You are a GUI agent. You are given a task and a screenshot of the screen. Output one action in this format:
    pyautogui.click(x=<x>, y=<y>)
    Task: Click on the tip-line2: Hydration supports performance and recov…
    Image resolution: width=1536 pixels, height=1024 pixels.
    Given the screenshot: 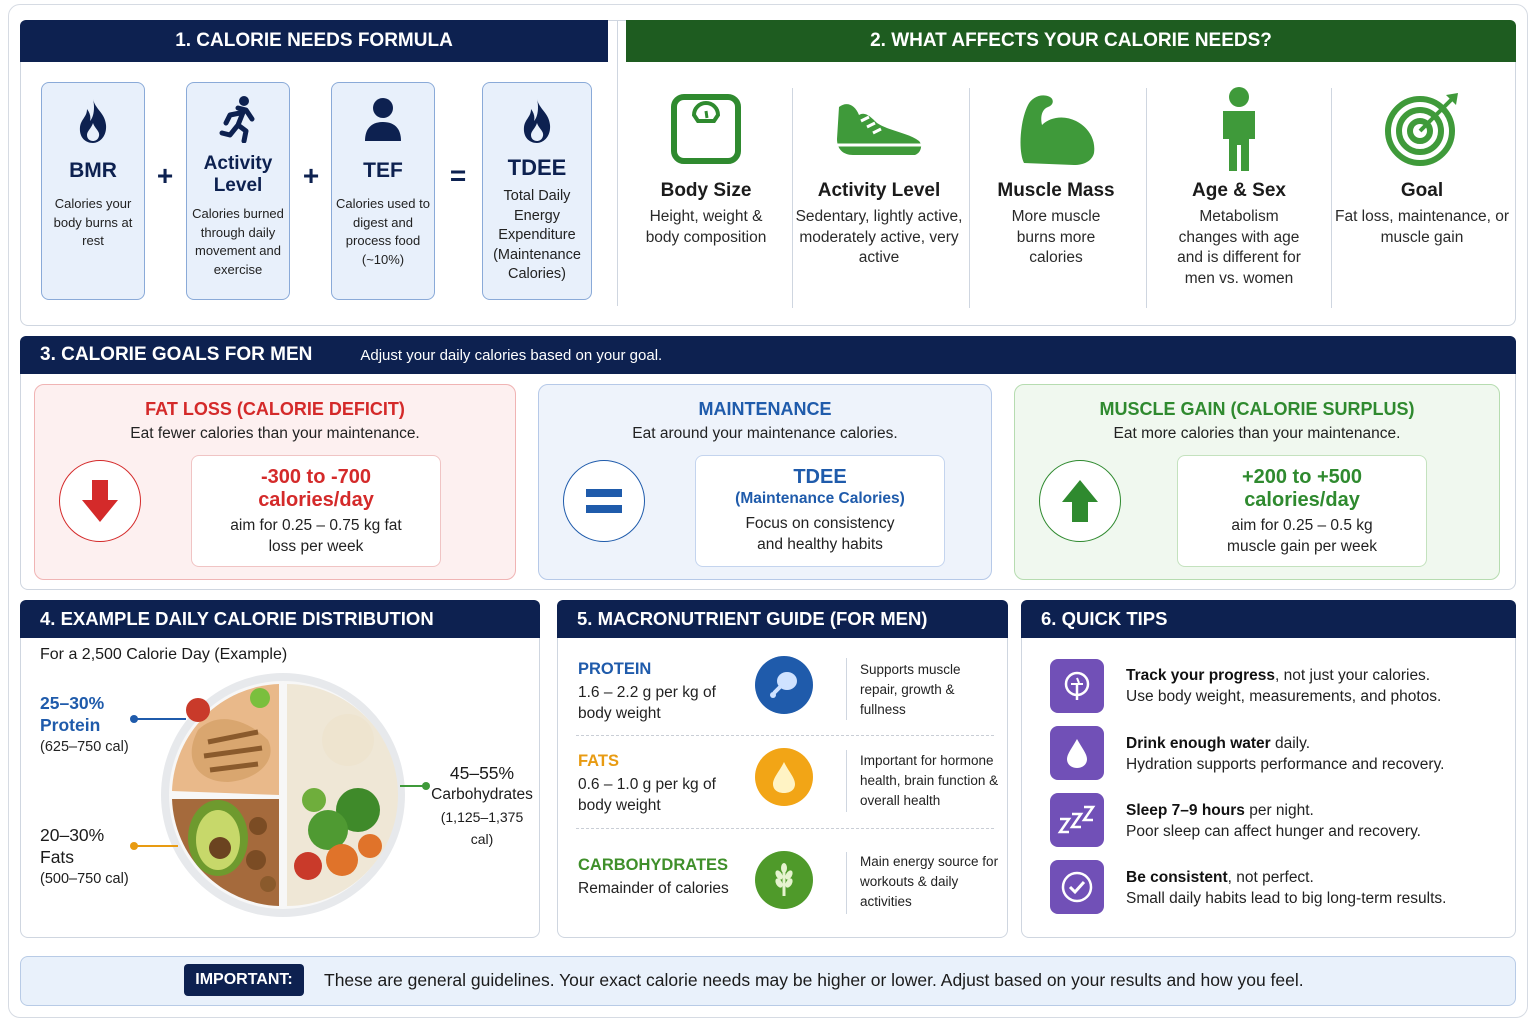 What is the action you would take?
    pyautogui.click(x=1285, y=764)
    